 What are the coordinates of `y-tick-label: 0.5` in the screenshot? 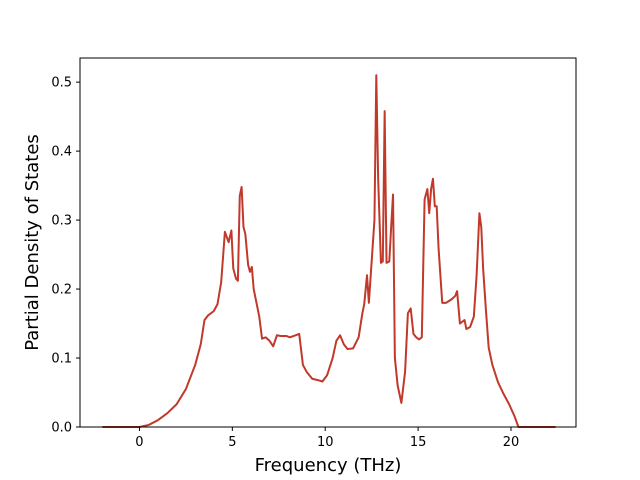 It's located at (61, 83).